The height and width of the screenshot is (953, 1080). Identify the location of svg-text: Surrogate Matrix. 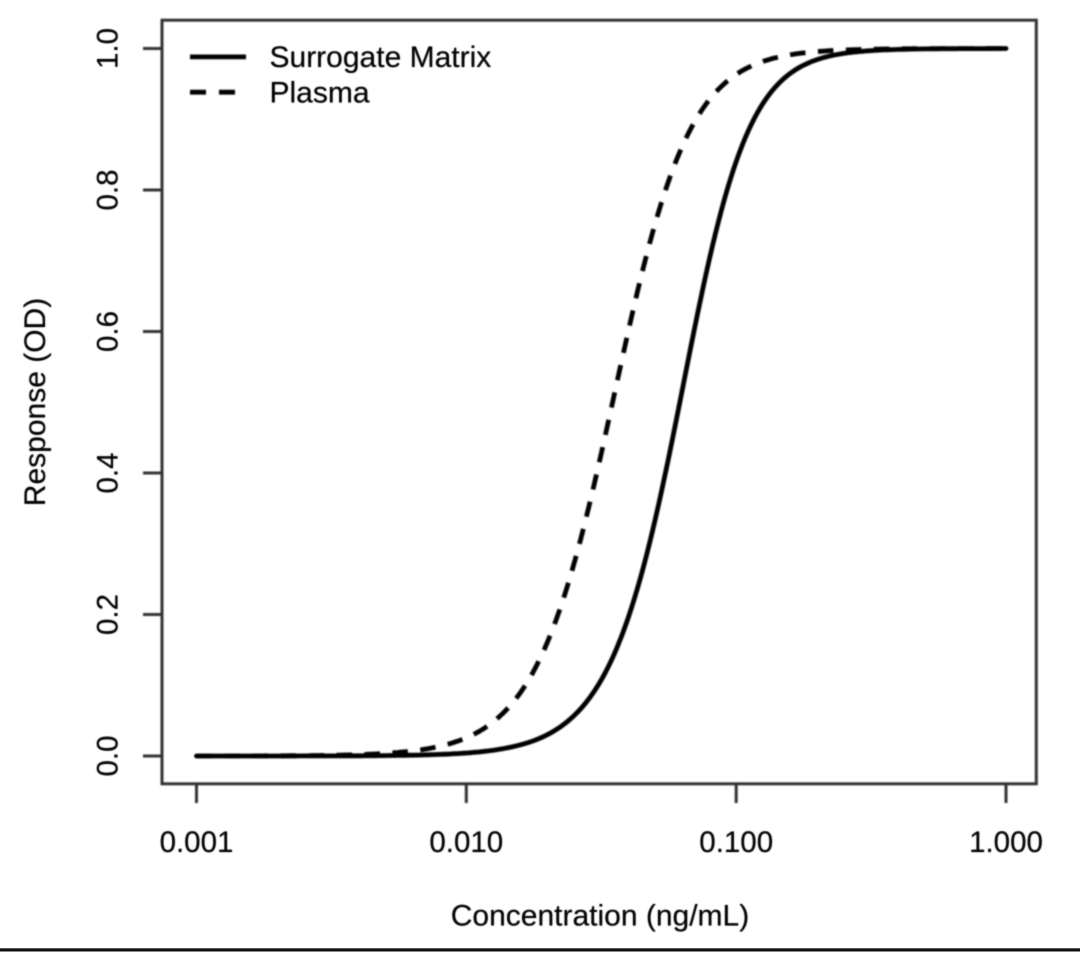
(381, 57).